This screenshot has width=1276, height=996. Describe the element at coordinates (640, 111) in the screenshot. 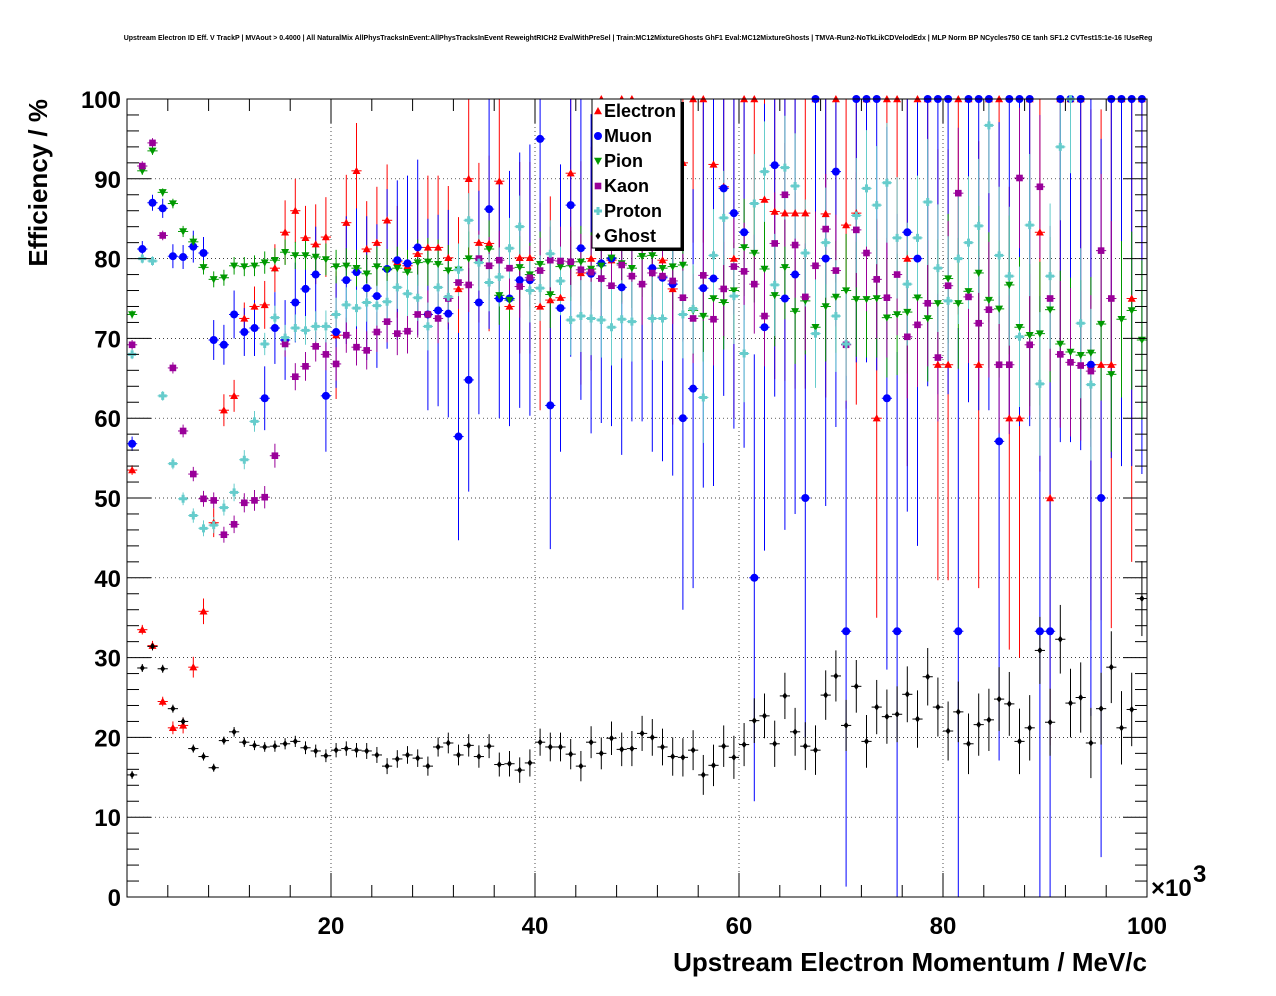

I see `legend-label-electron: Electron` at that location.